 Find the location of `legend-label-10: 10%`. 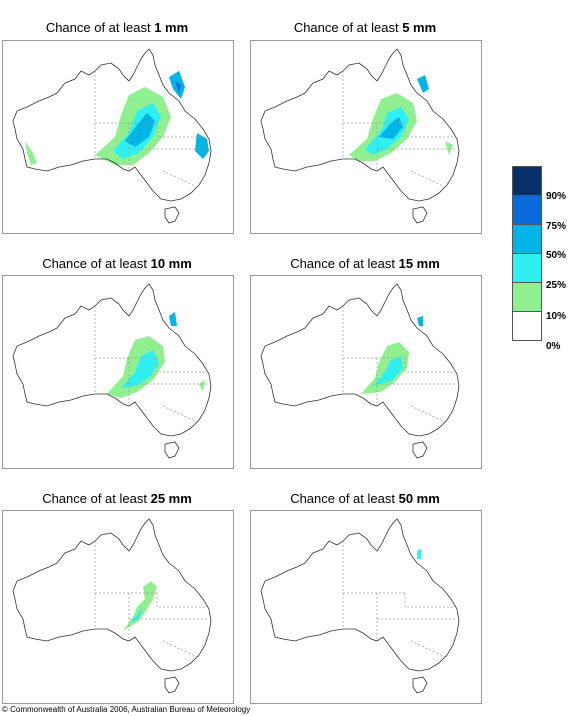

legend-label-10: 10% is located at coordinates (556, 316).